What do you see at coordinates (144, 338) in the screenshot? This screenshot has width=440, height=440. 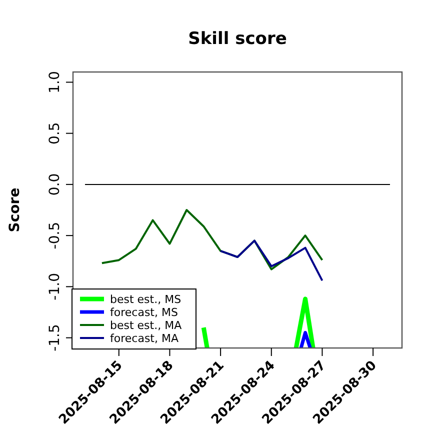 I see `legend-label: forecast, MA` at bounding box center [144, 338].